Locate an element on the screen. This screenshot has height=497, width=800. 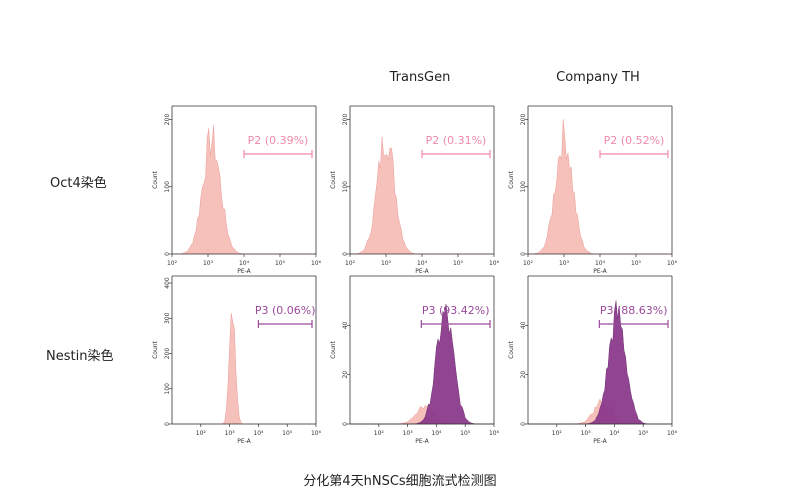
gate-label: P3 (88.63%) is located at coordinates (634, 310).